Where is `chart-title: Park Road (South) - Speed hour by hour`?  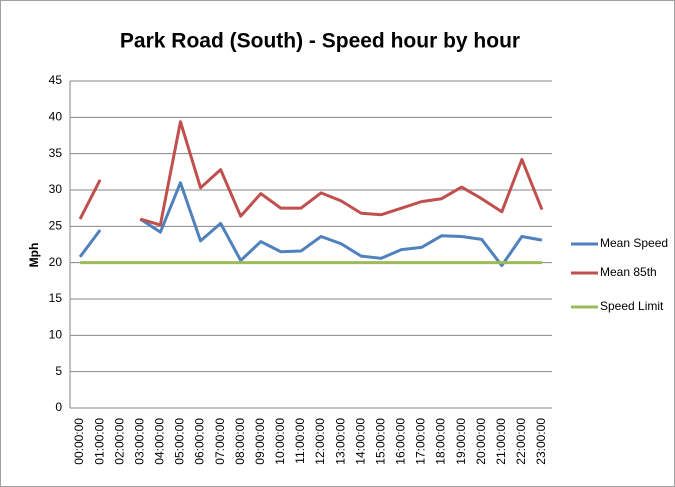
chart-title: Park Road (South) - Speed hour by hour is located at coordinates (320, 41).